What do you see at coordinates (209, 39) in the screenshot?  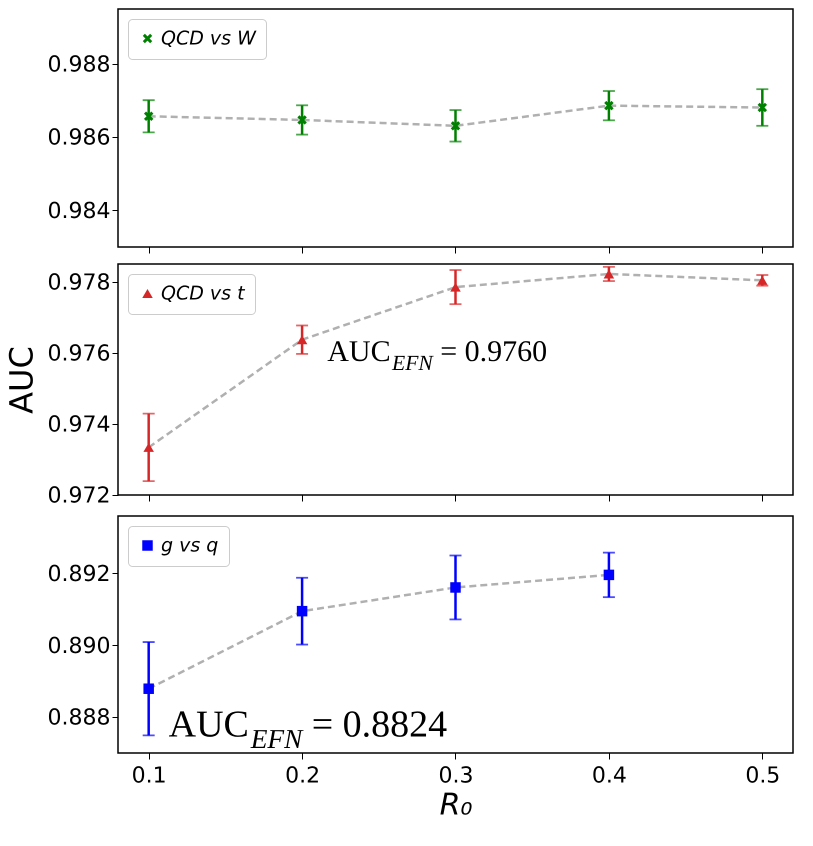 I see `legend-label: QCD vs W` at bounding box center [209, 39].